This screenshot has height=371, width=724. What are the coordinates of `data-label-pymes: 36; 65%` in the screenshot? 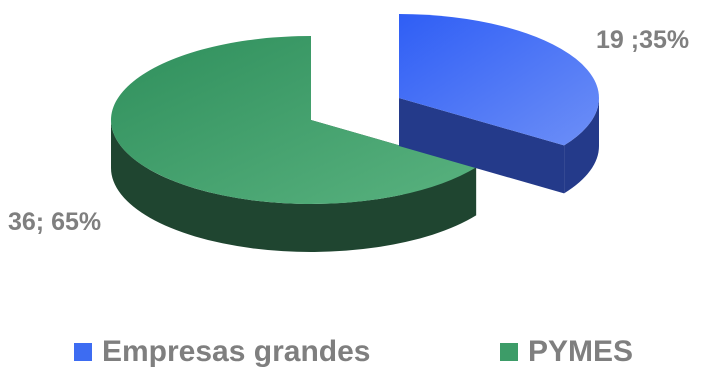 It's located at (55, 222).